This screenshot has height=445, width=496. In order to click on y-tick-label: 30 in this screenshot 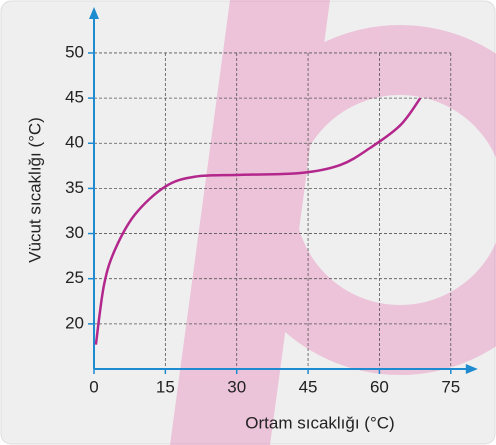, I will do `click(74, 232)`.